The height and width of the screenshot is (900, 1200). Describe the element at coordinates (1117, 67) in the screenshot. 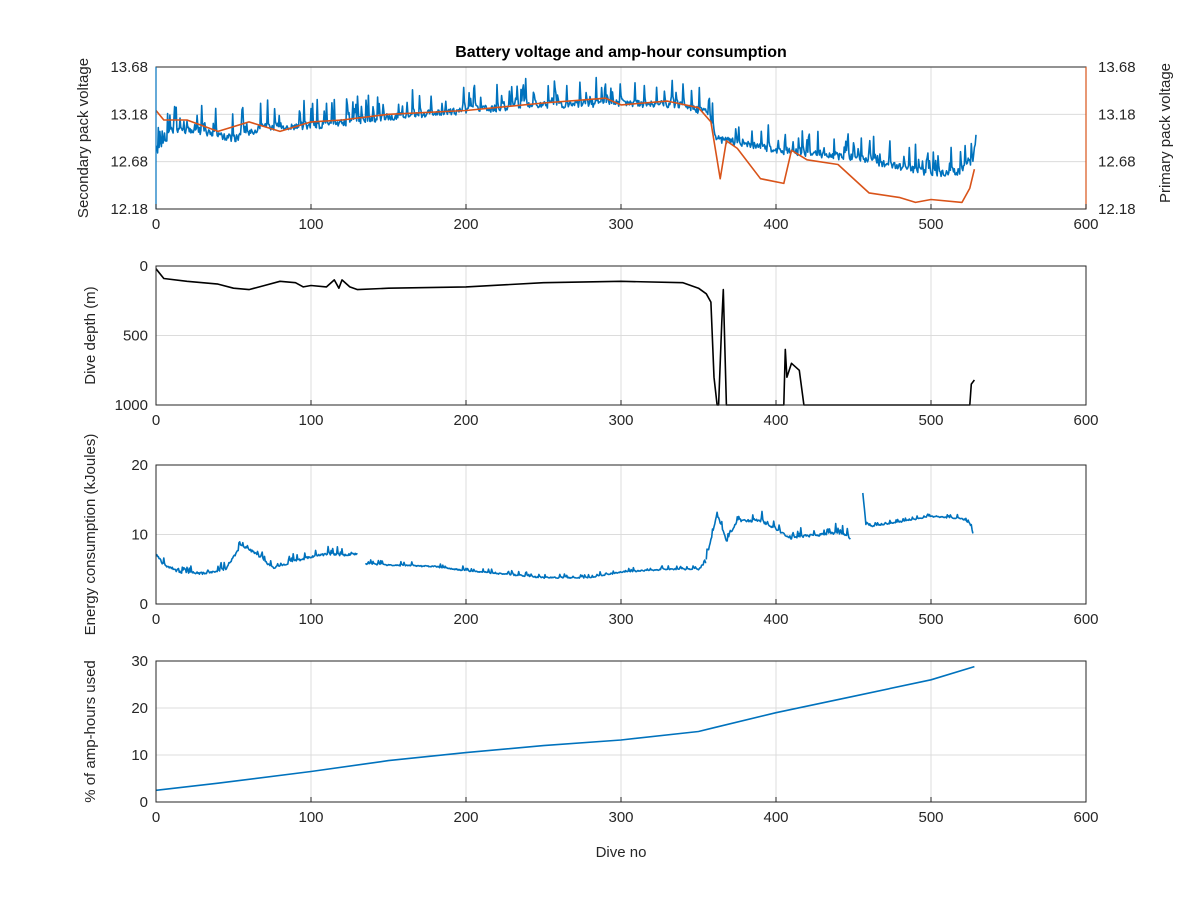

I see `right-y-tick-label: 13.68` at that location.